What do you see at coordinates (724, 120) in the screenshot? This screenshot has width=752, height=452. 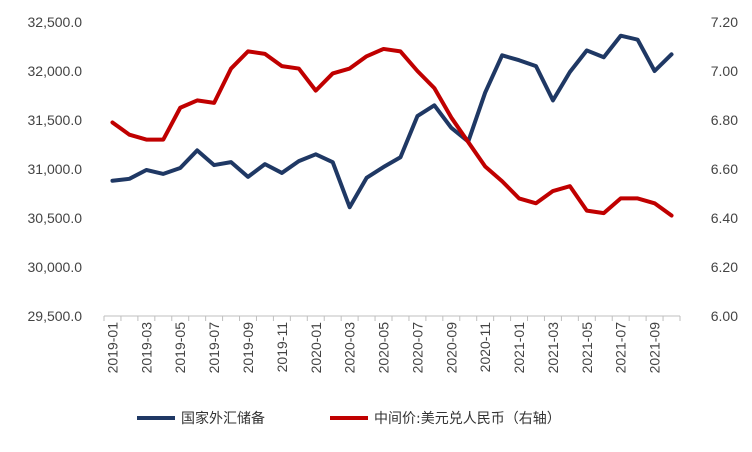 I see `right-y-tick-label: 6.80` at bounding box center [724, 120].